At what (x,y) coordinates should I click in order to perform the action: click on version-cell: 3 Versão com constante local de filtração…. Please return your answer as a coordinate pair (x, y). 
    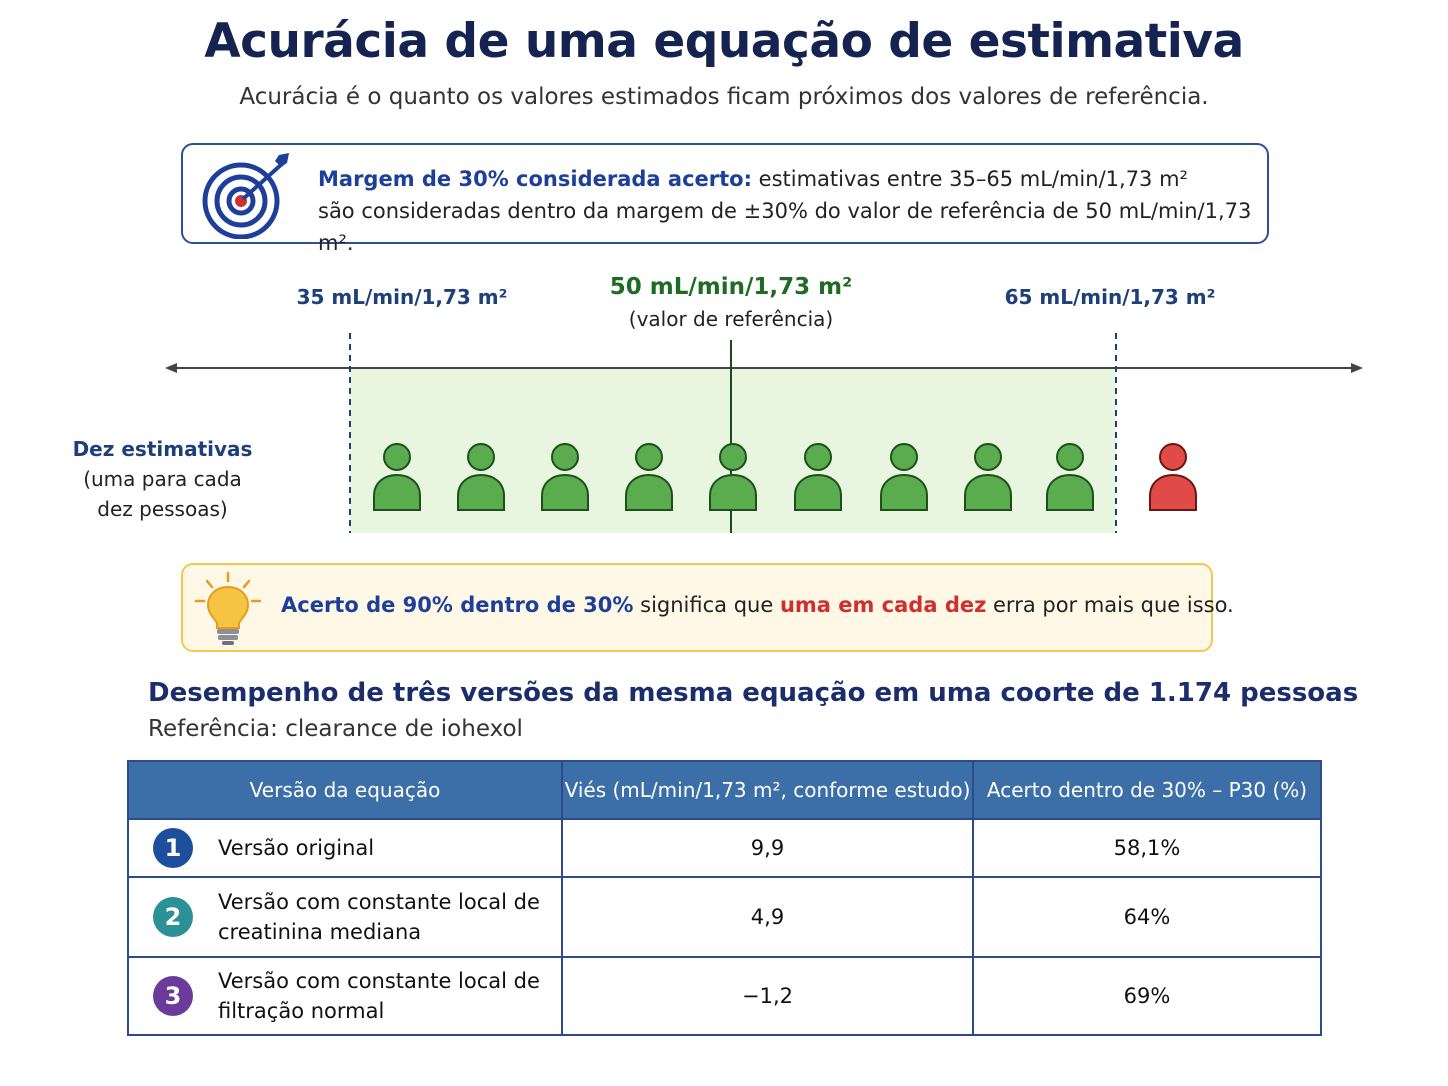
    Looking at the image, I should click on (345, 996).